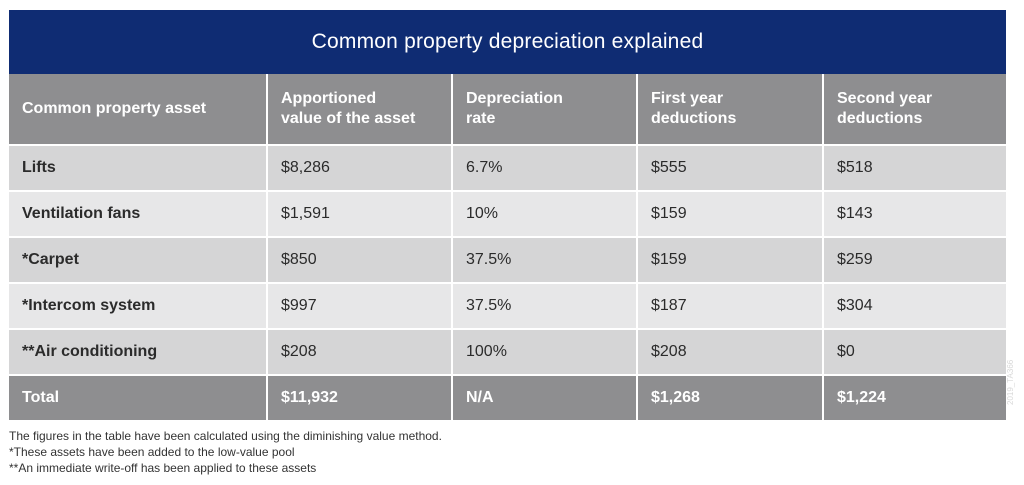 The width and height of the screenshot is (1024, 485). Describe the element at coordinates (138, 260) in the screenshot. I see `asset-cell: *Carpet` at that location.